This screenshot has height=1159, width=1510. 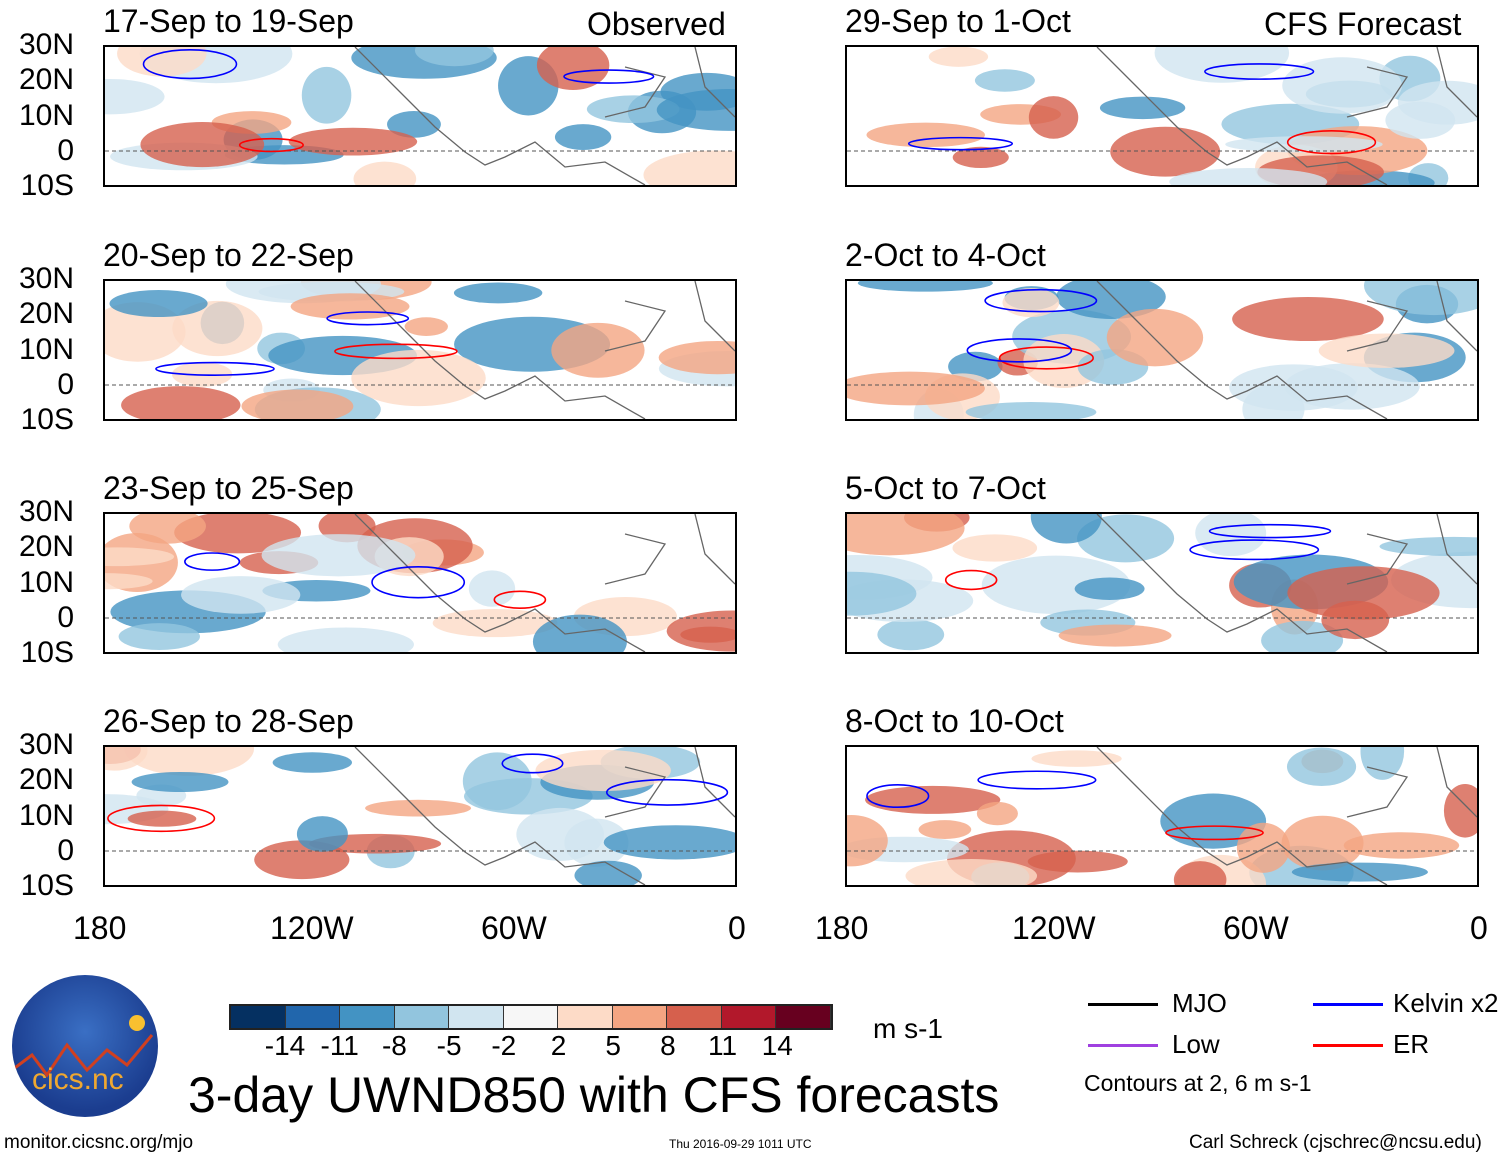 I want to click on lon-label: 120W, so click(x=1054, y=928).